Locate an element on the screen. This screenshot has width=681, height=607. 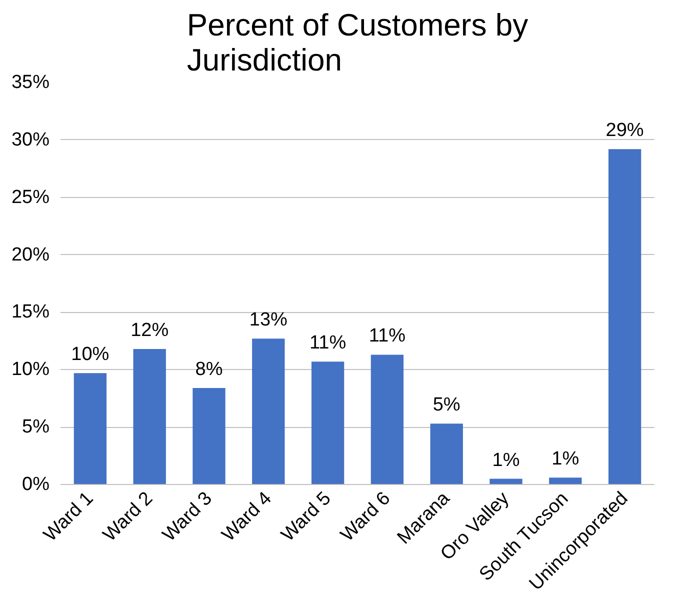
data-label: 29% is located at coordinates (625, 131).